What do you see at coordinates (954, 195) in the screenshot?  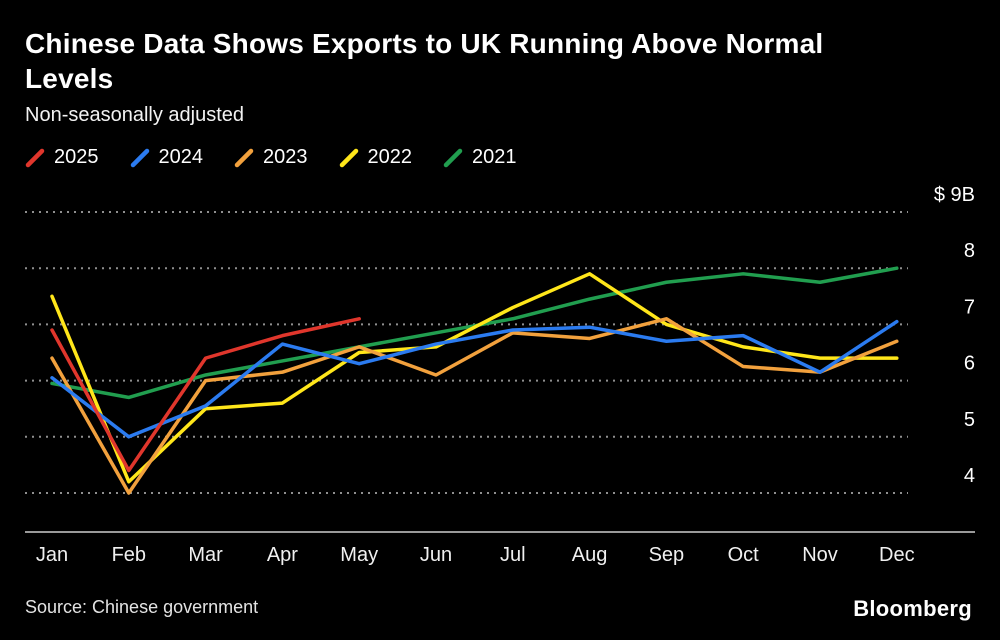 I see `y-tick-label: $ 9B` at bounding box center [954, 195].